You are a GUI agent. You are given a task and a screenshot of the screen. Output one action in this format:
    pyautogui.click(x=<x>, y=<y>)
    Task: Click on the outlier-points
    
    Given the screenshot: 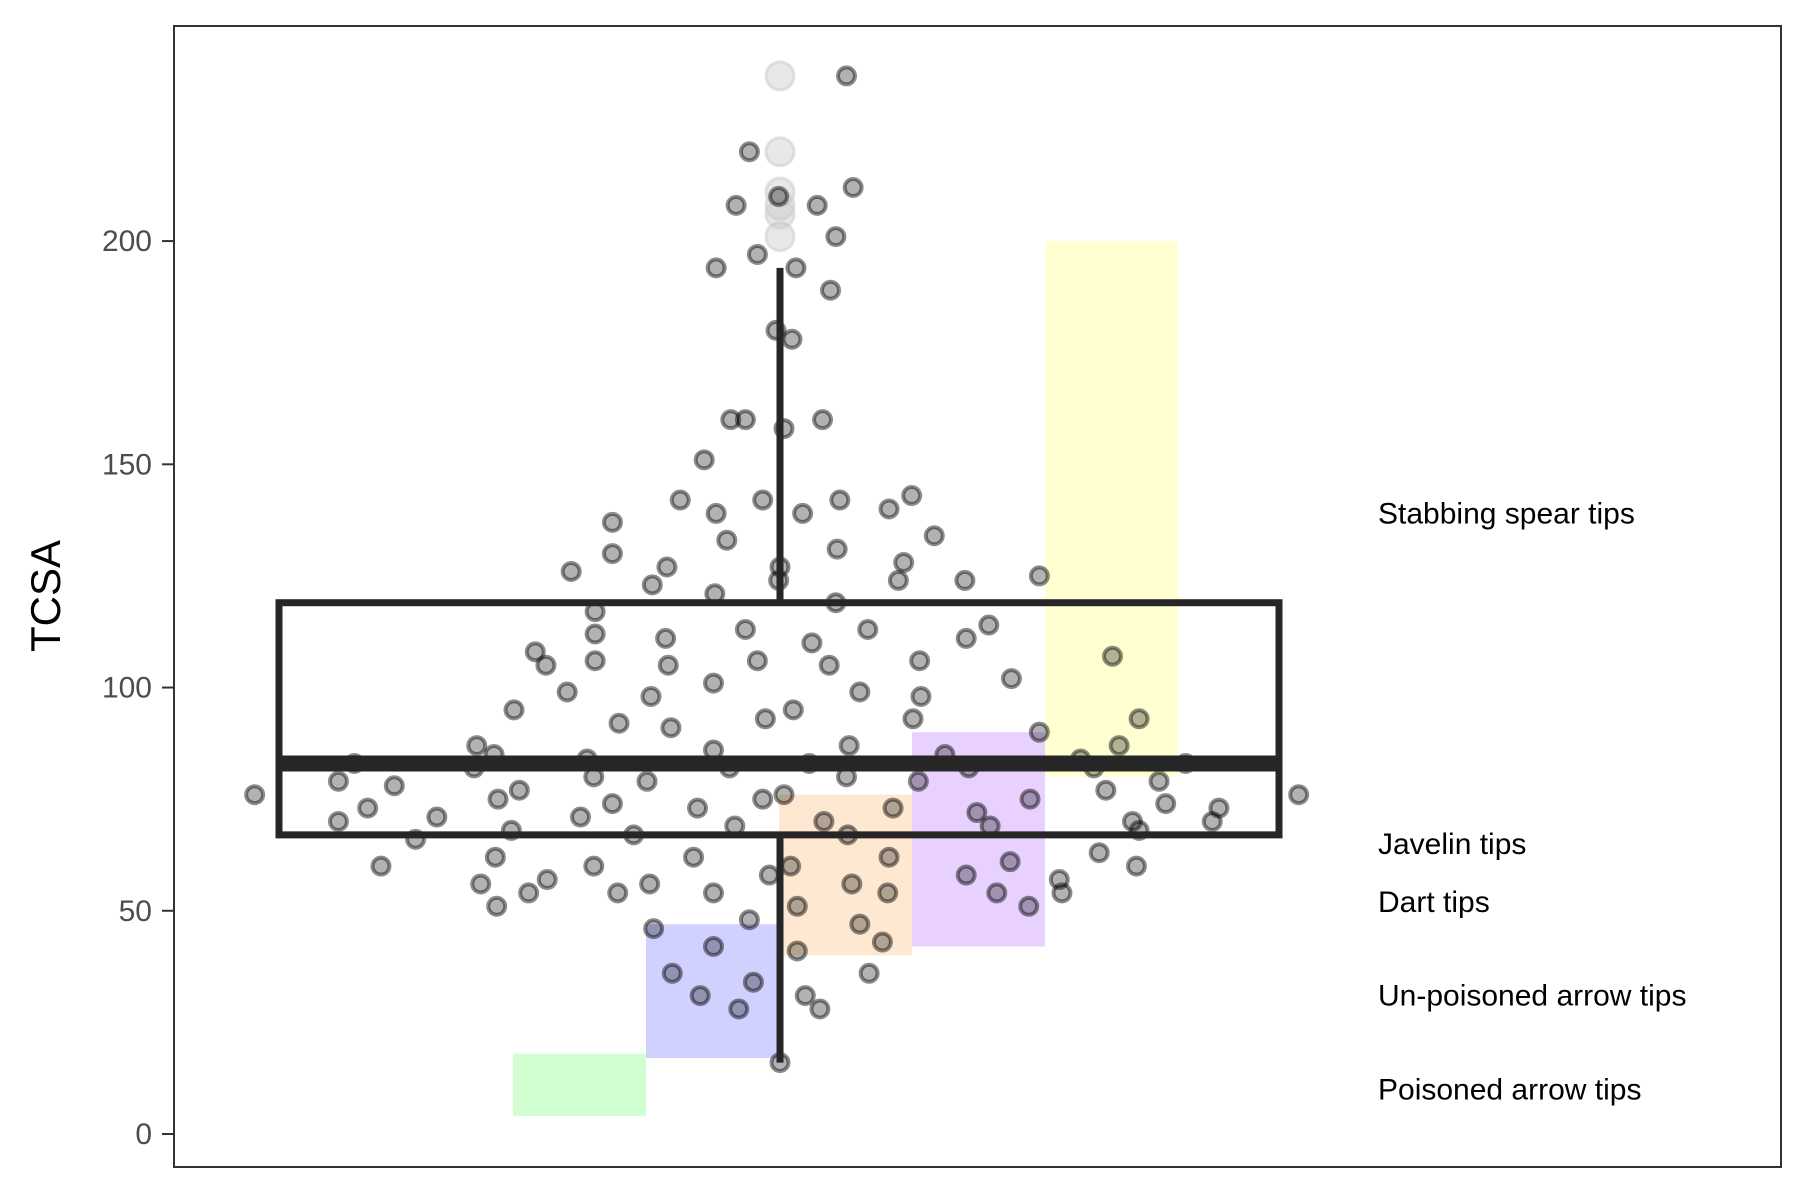 What is the action you would take?
    pyautogui.click(x=780, y=156)
    